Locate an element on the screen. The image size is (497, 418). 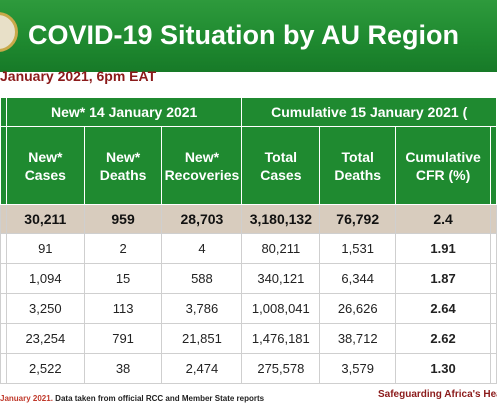
cell-total-cases: 1,476,181 is located at coordinates (281, 338).